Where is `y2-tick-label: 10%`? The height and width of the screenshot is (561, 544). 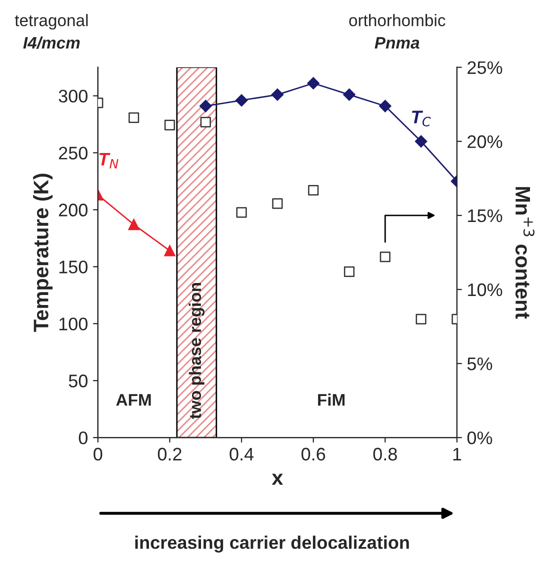 y2-tick-label: 10% is located at coordinates (485, 289).